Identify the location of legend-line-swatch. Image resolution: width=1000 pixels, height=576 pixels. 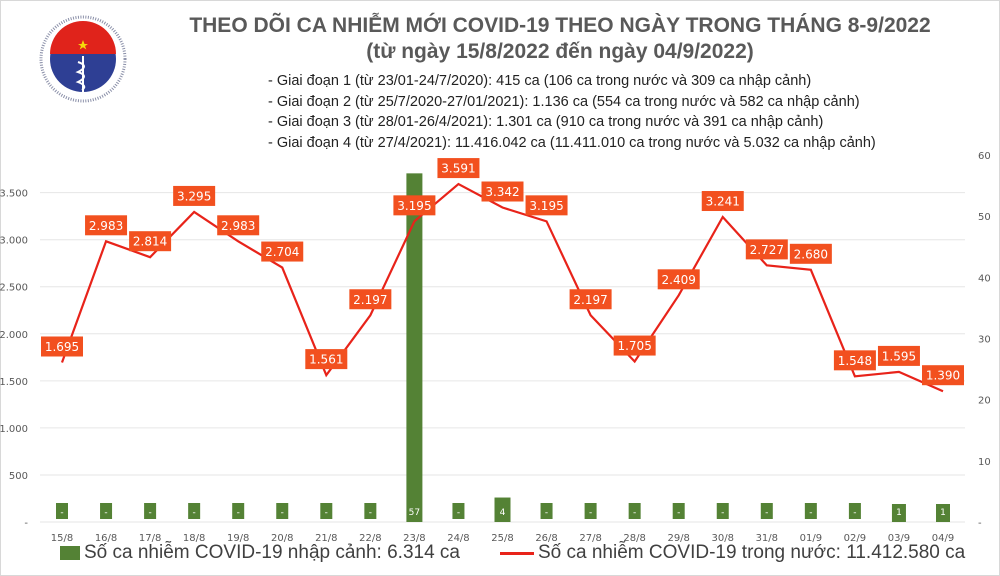
(517, 553).